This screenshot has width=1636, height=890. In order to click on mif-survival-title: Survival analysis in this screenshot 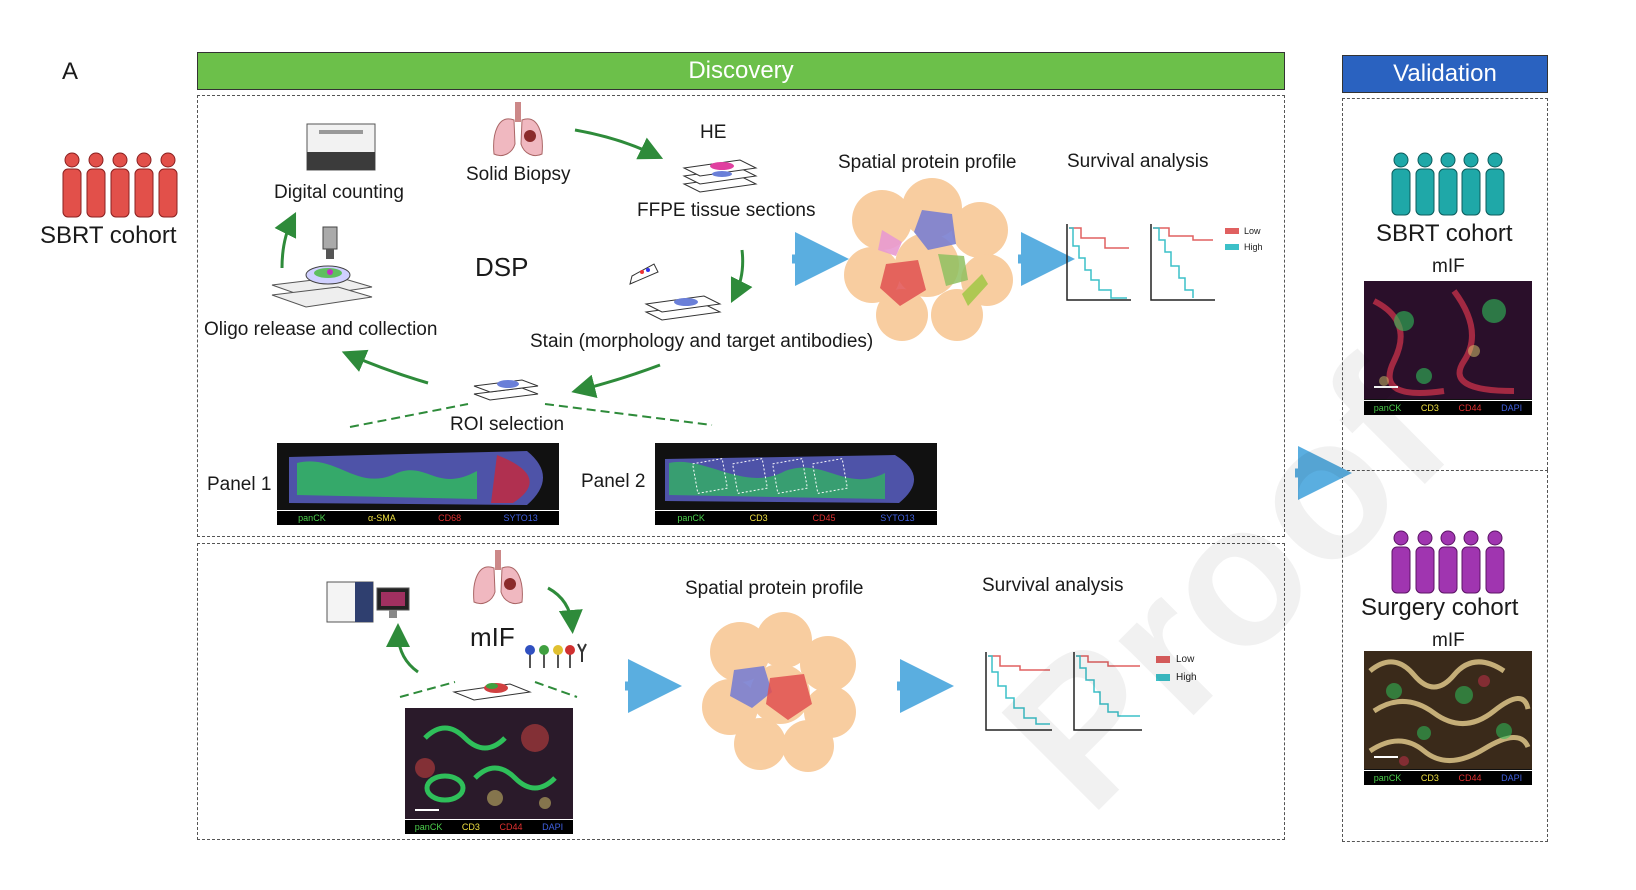, I will do `click(1053, 585)`.